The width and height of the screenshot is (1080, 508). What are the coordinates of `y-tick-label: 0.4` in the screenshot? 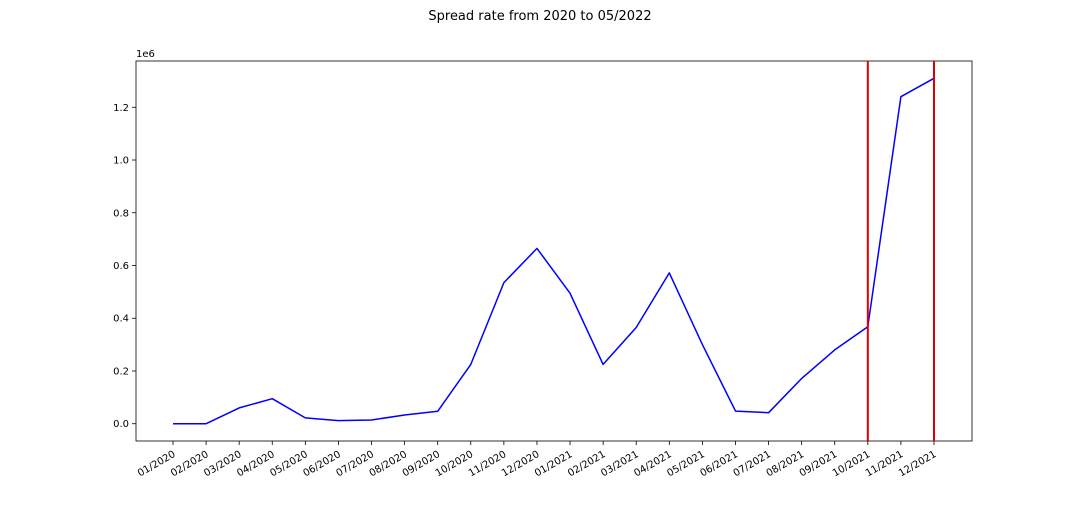 It's located at (121, 319).